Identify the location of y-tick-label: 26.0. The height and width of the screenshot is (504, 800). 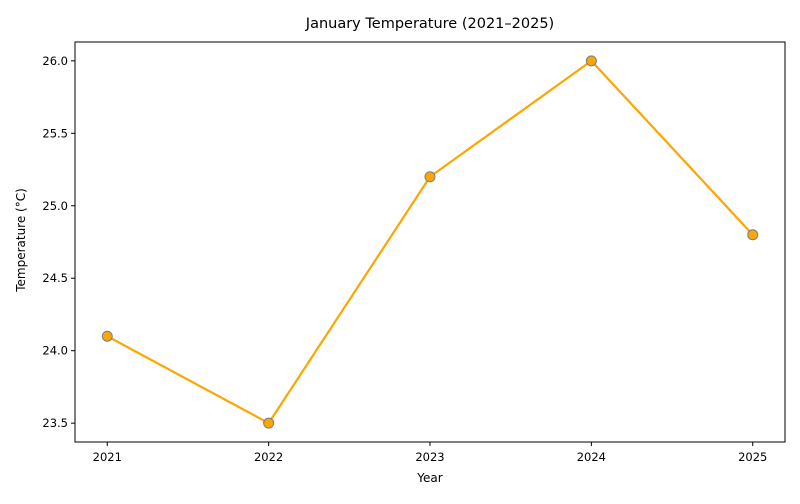
(55, 61).